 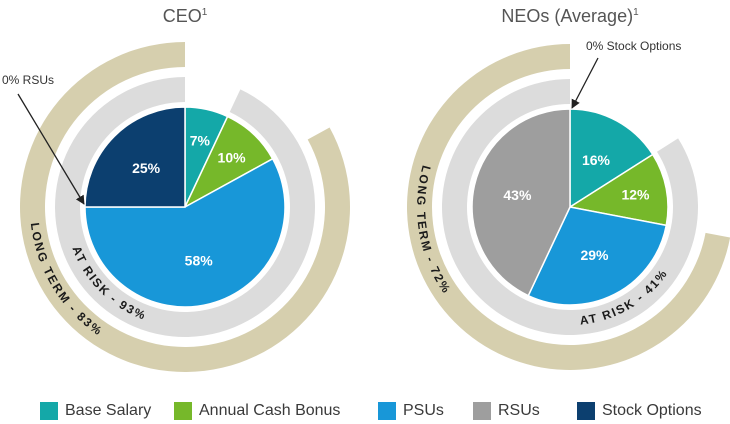 What do you see at coordinates (618, 190) in the screenshot?
I see `neos-slice-annual-cash-bonus` at bounding box center [618, 190].